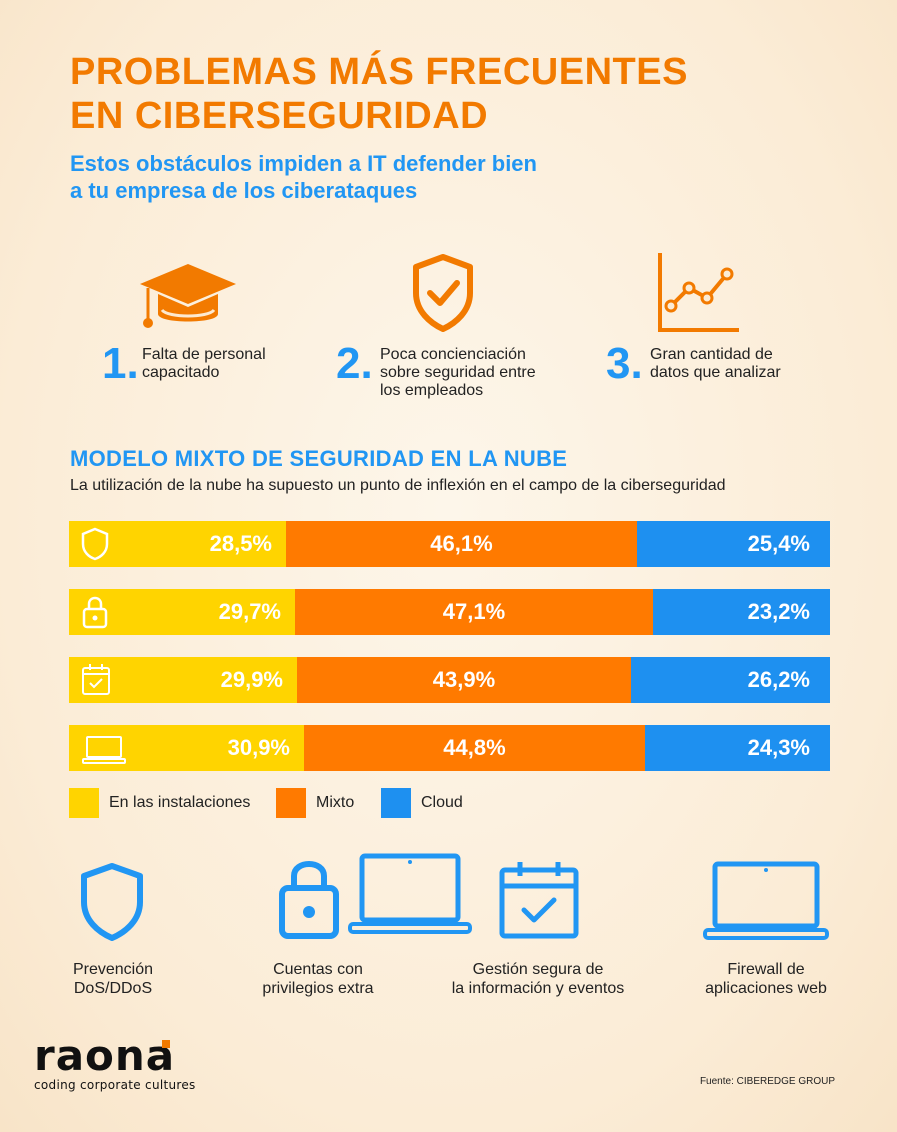 The image size is (897, 1132). I want to click on legend-swatch-cloud, so click(396, 803).